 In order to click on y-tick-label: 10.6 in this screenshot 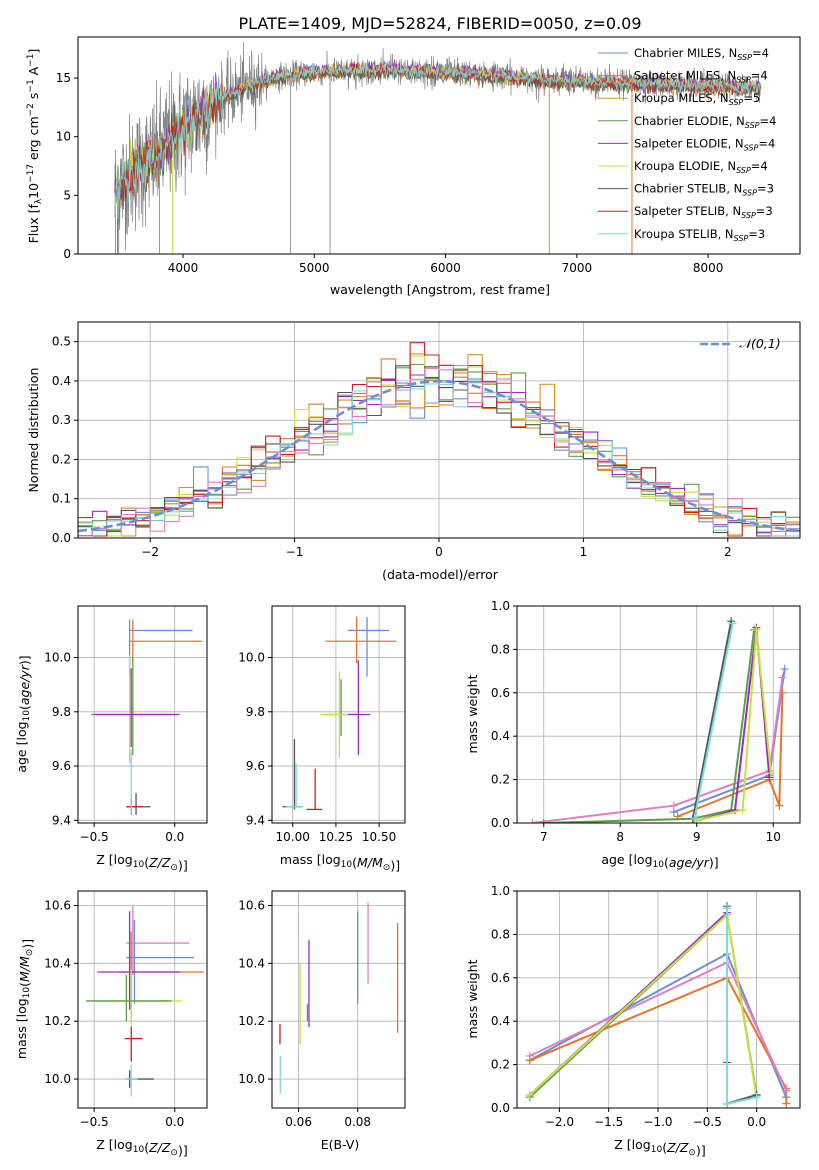, I will do `click(251, 905)`.